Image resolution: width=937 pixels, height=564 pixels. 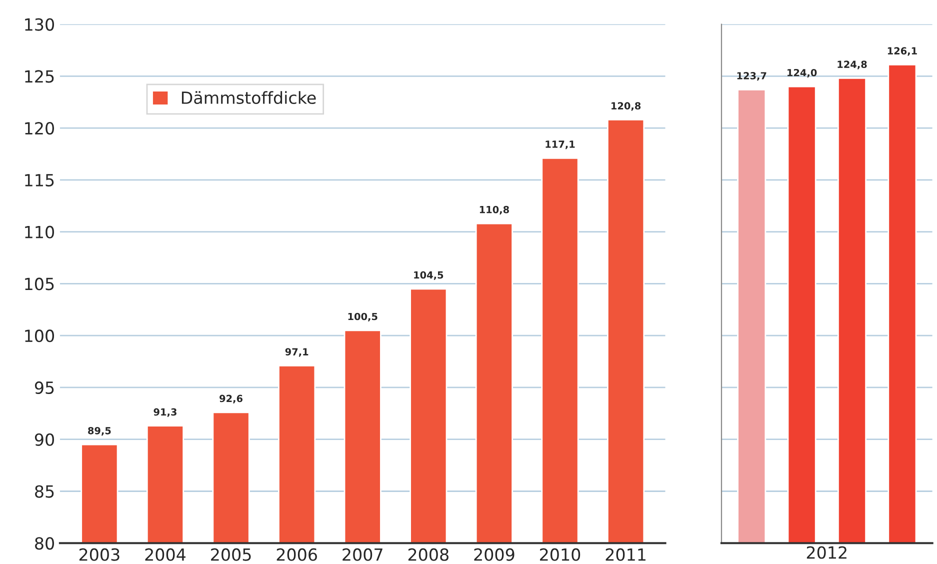 What do you see at coordinates (44, 491) in the screenshot?
I see `y-tick-label: 85` at bounding box center [44, 491].